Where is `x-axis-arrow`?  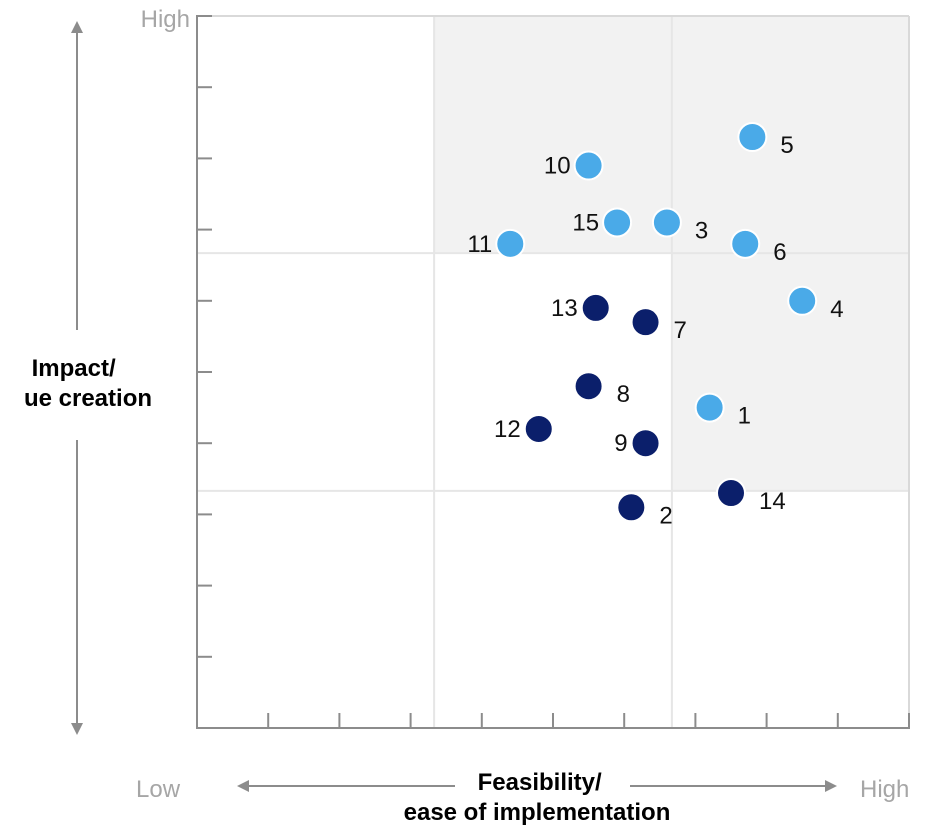
x-axis-arrow is located at coordinates (537, 786).